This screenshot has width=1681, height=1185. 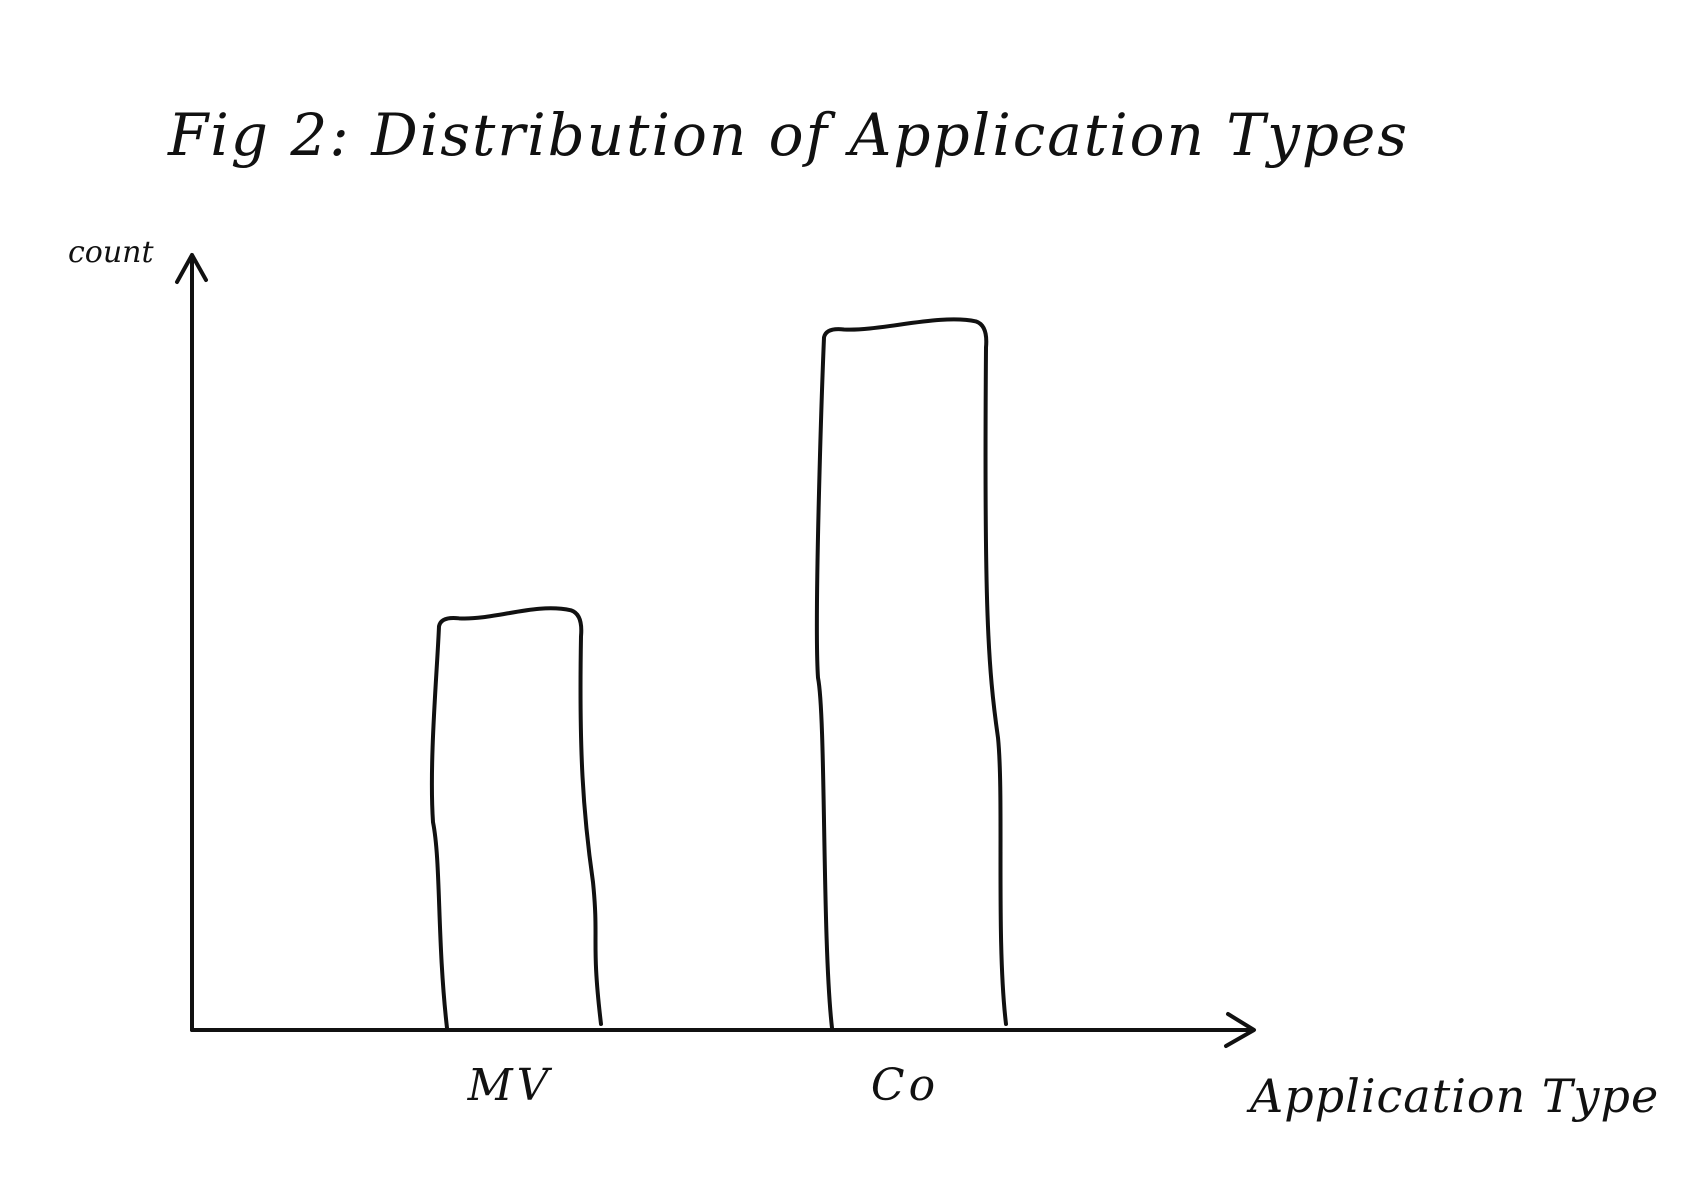 What do you see at coordinates (516, 818) in the screenshot?
I see `bar-mv` at bounding box center [516, 818].